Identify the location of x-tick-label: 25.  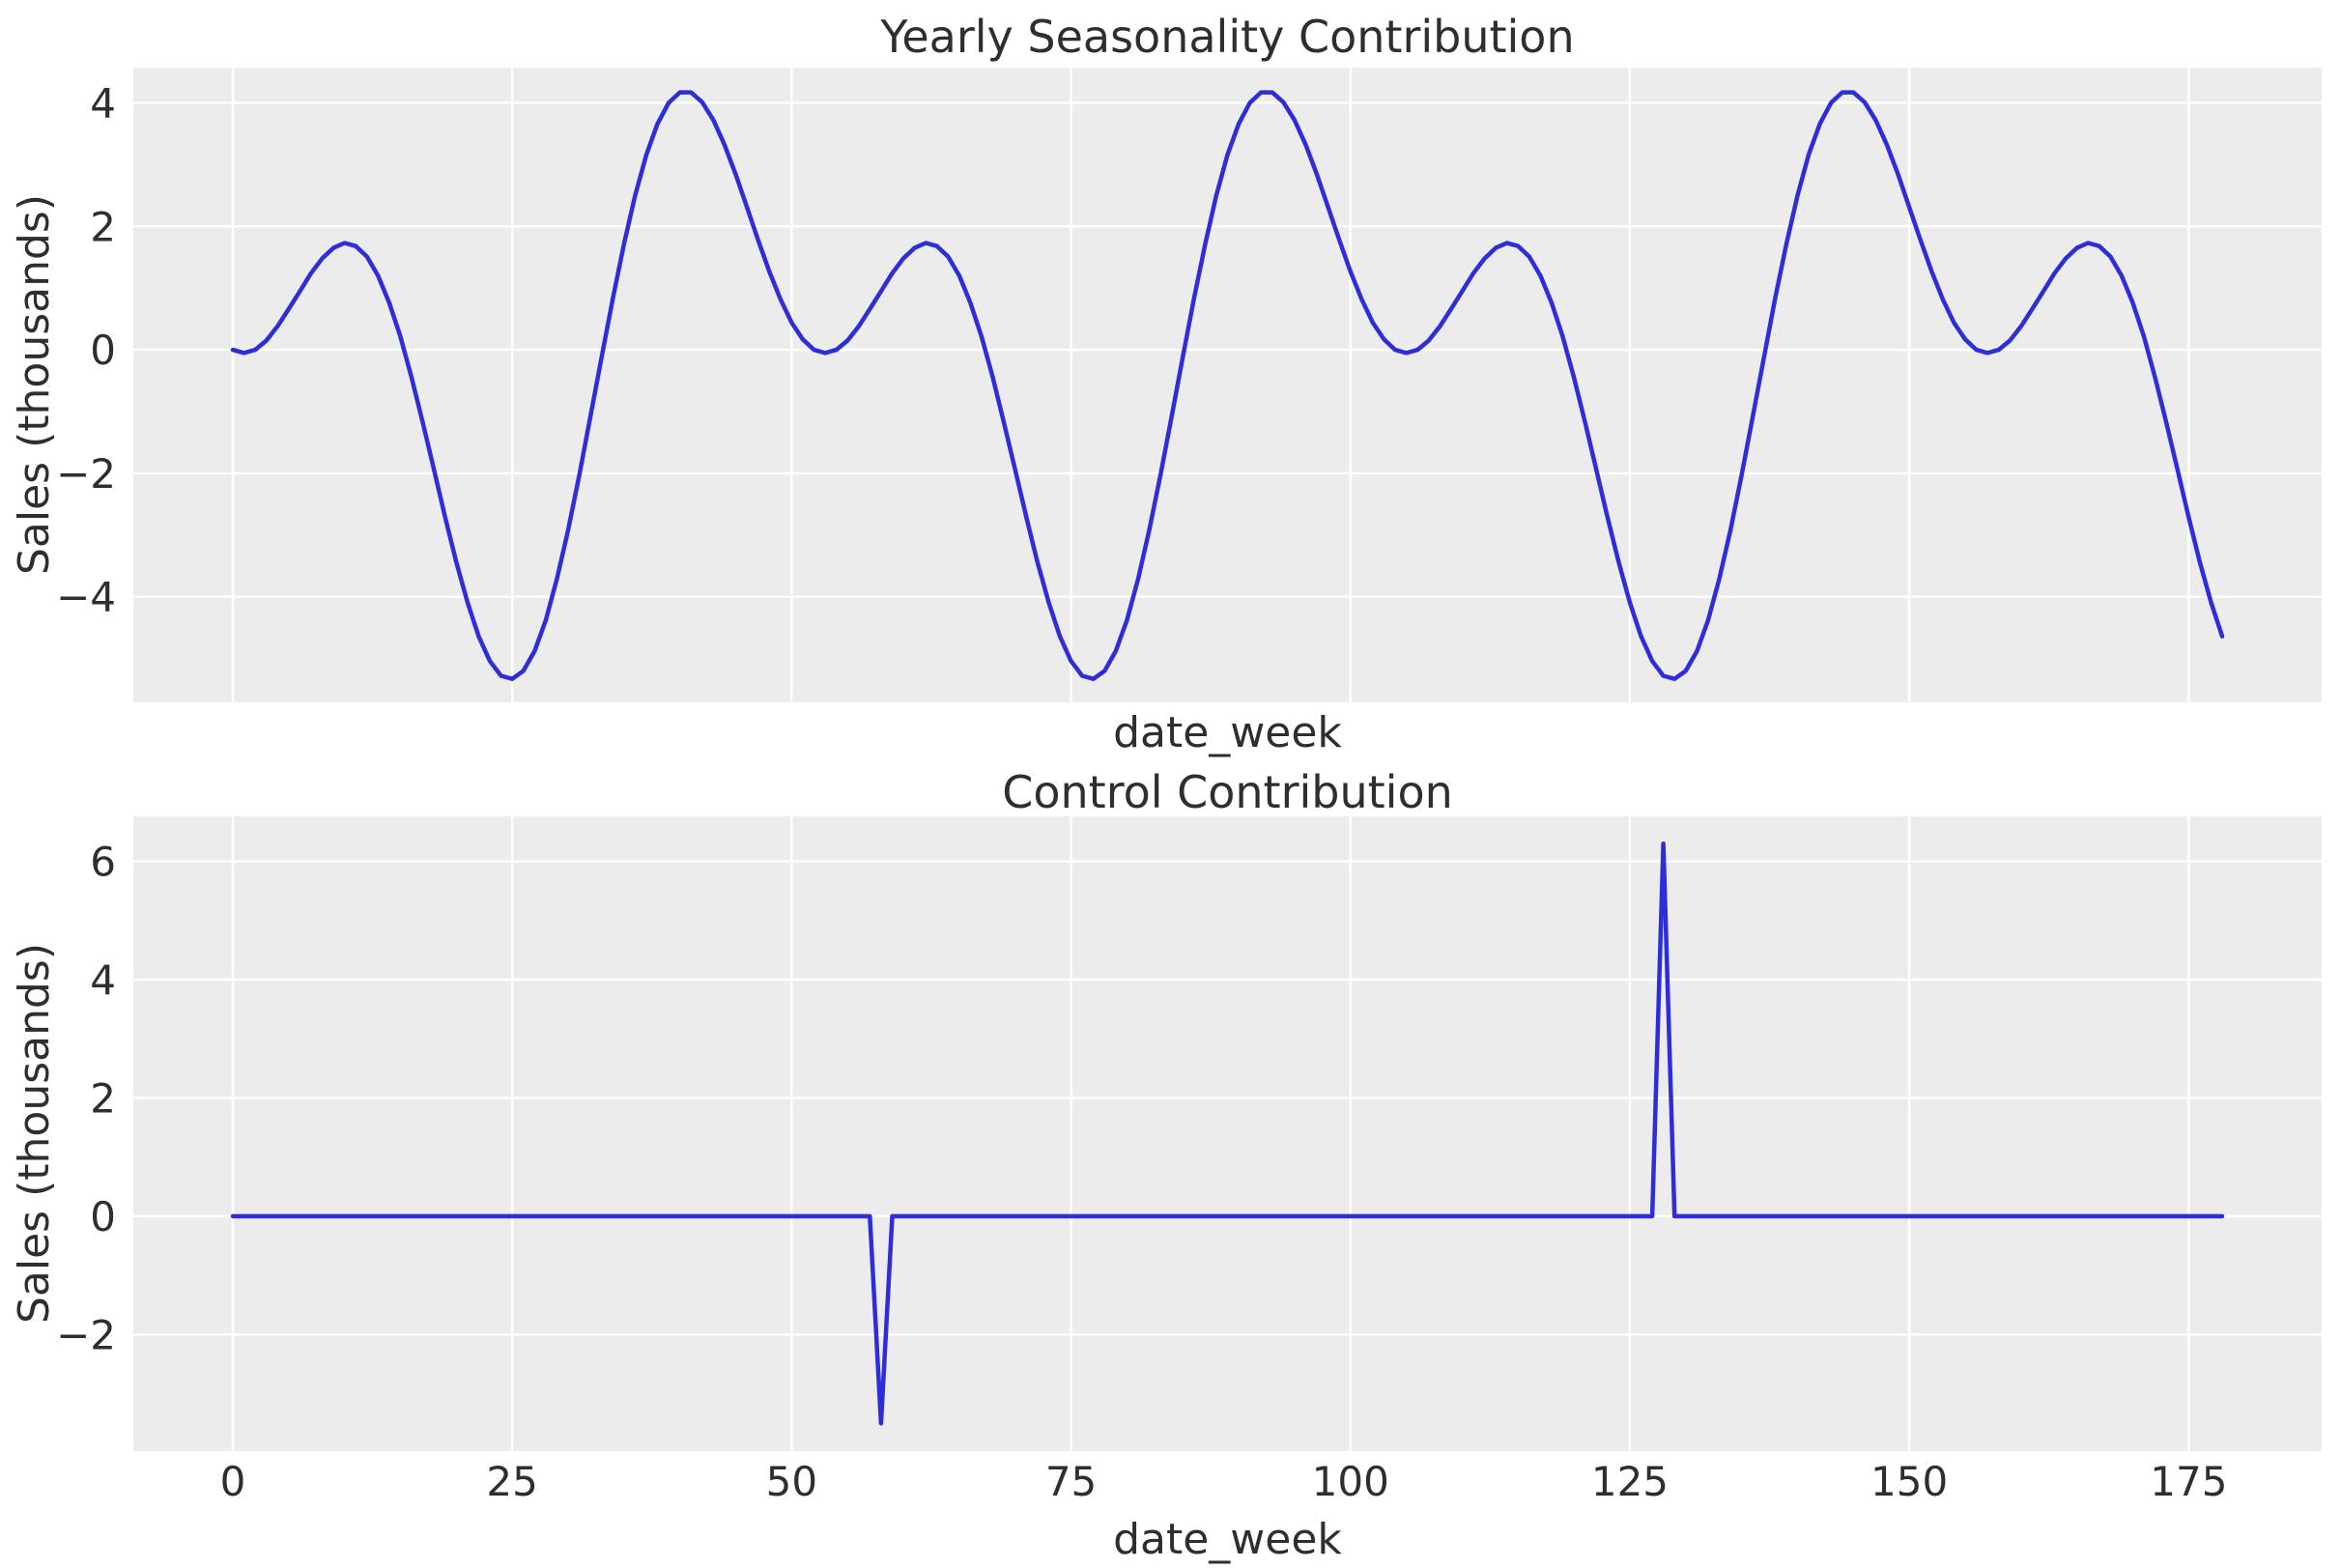
(512, 1481).